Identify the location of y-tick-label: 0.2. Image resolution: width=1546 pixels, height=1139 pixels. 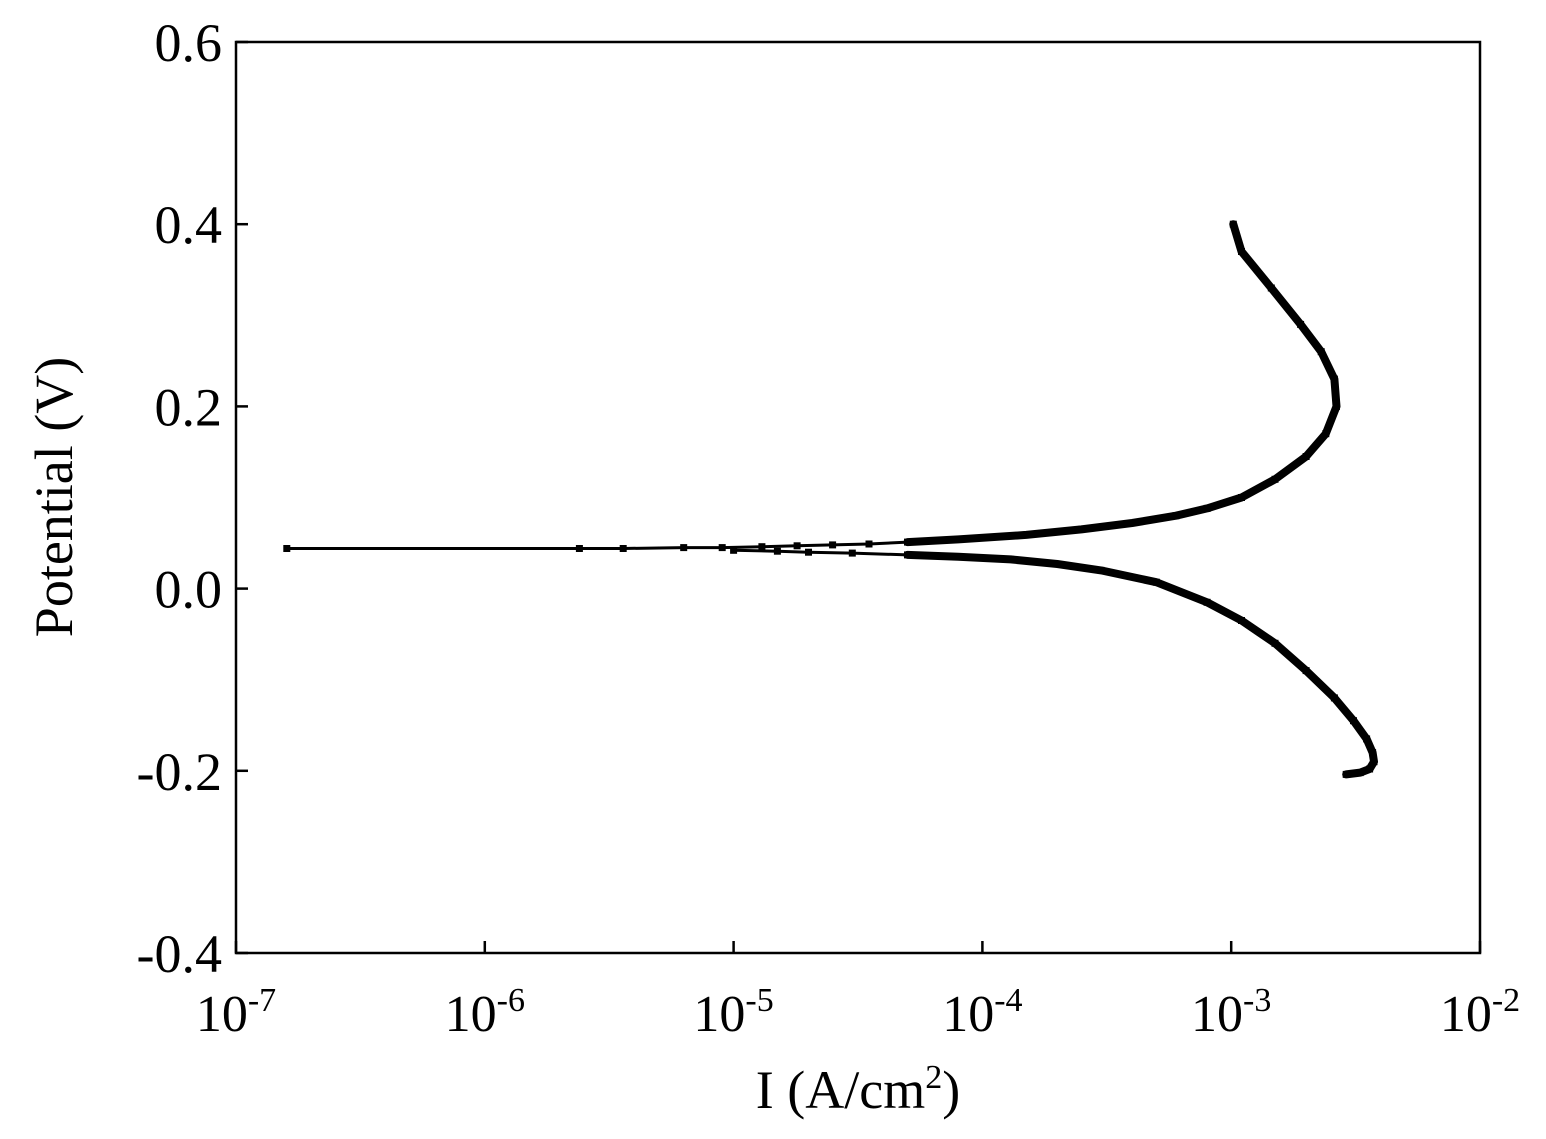
(189, 407).